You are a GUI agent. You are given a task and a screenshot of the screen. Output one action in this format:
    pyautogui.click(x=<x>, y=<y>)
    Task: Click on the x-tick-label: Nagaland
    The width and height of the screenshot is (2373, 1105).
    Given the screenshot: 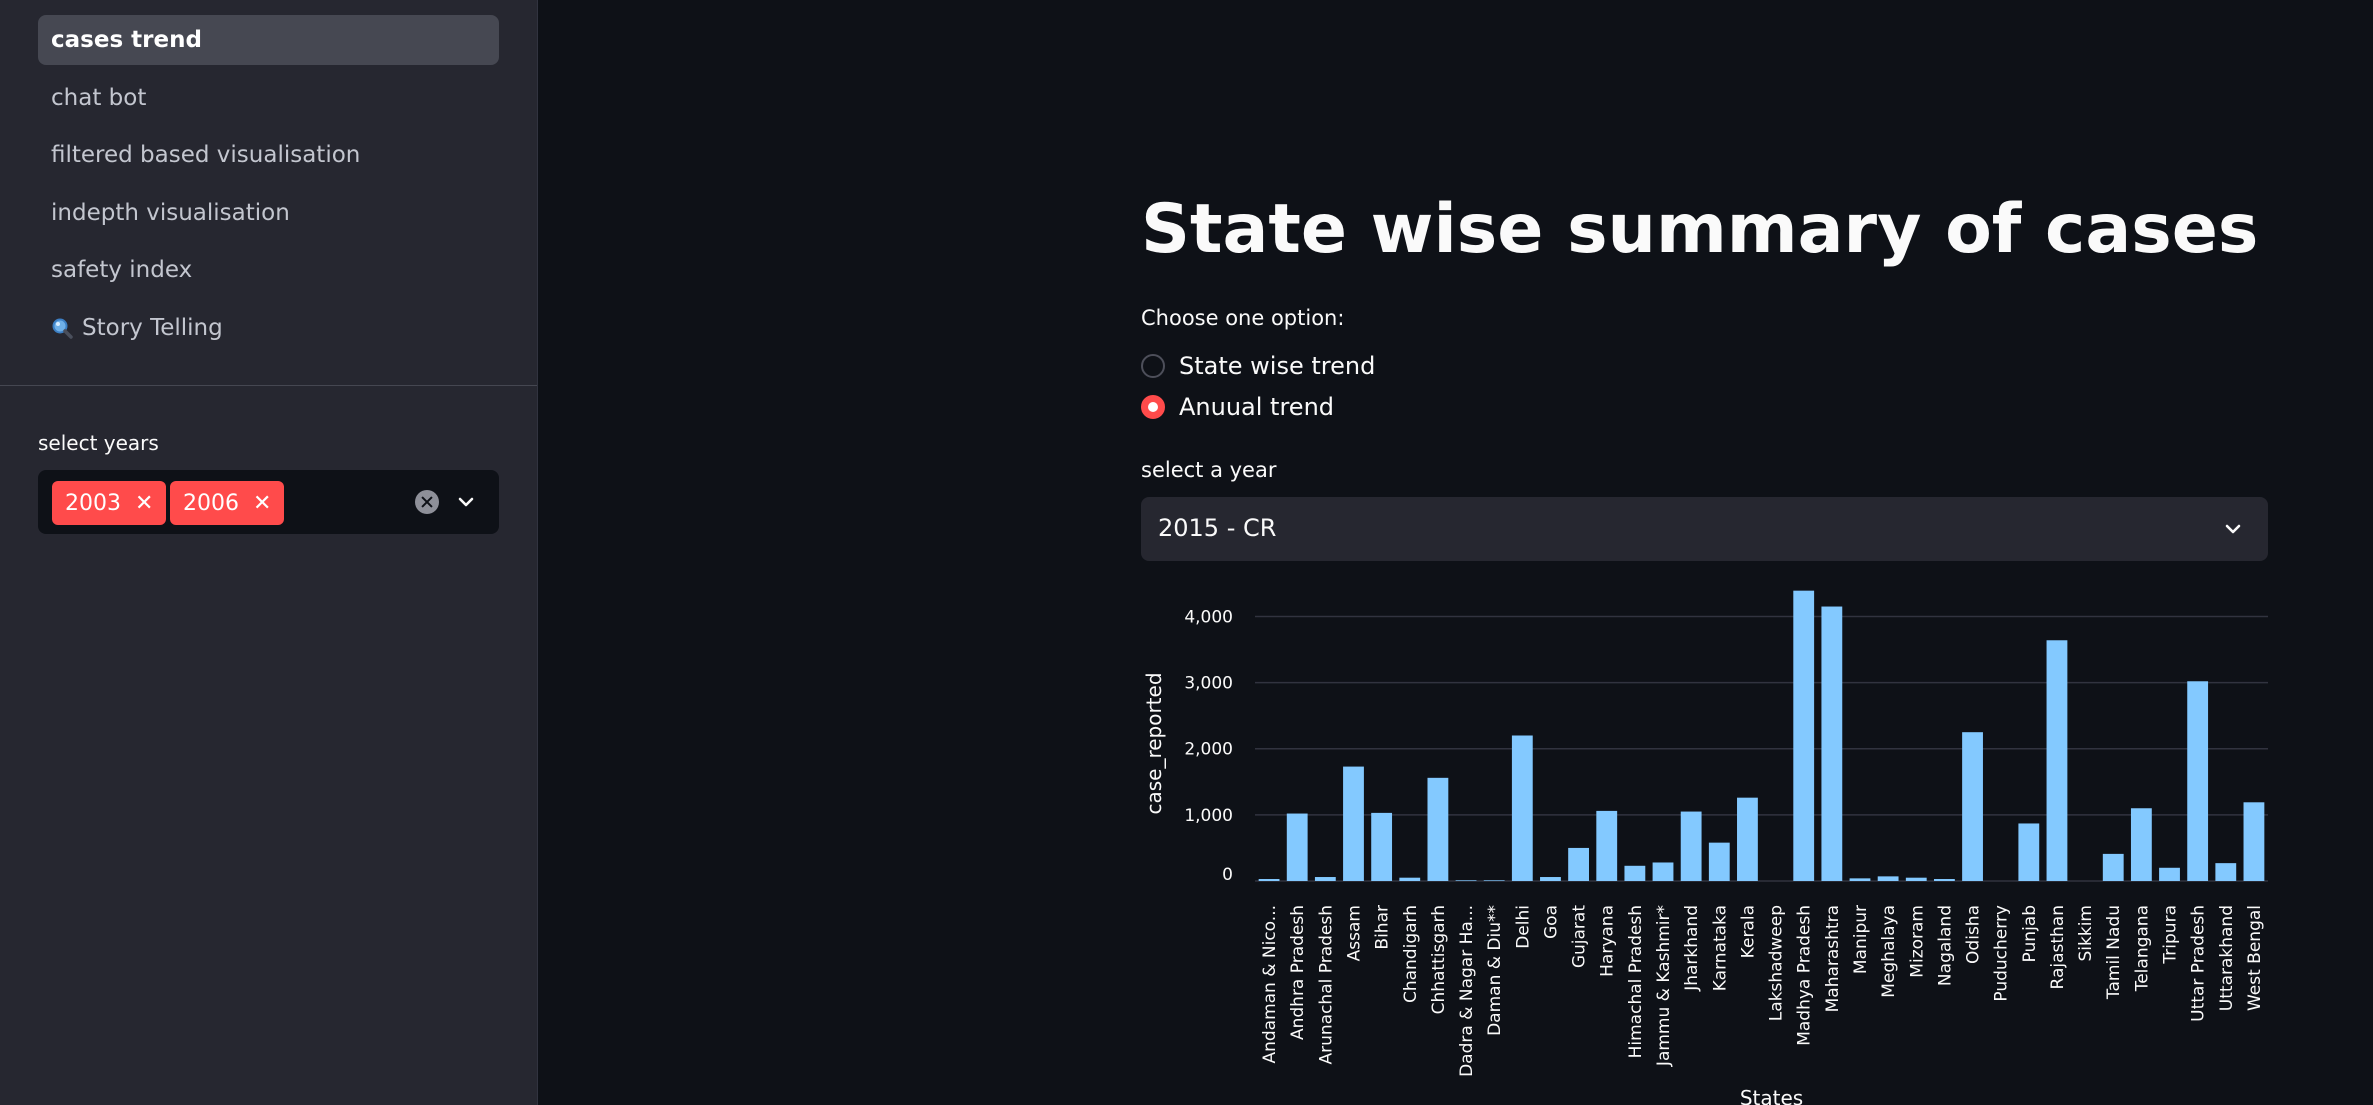 What is the action you would take?
    pyautogui.click(x=1945, y=945)
    